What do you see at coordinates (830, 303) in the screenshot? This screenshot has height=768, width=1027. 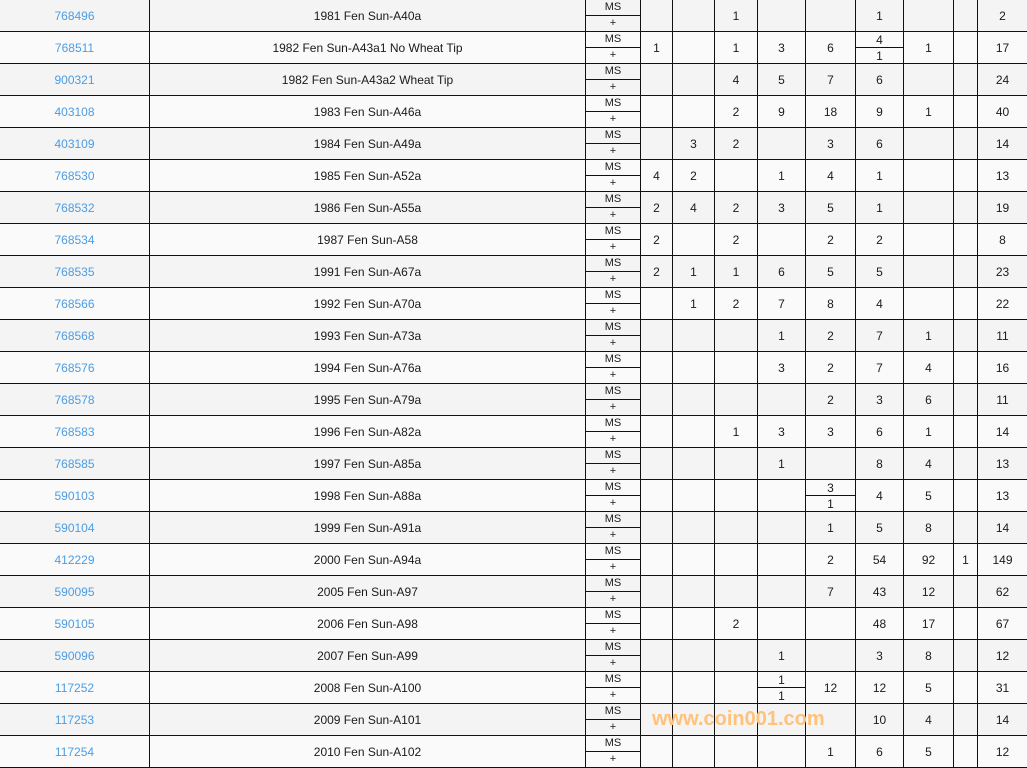 I see `grade-count-cell: 8` at bounding box center [830, 303].